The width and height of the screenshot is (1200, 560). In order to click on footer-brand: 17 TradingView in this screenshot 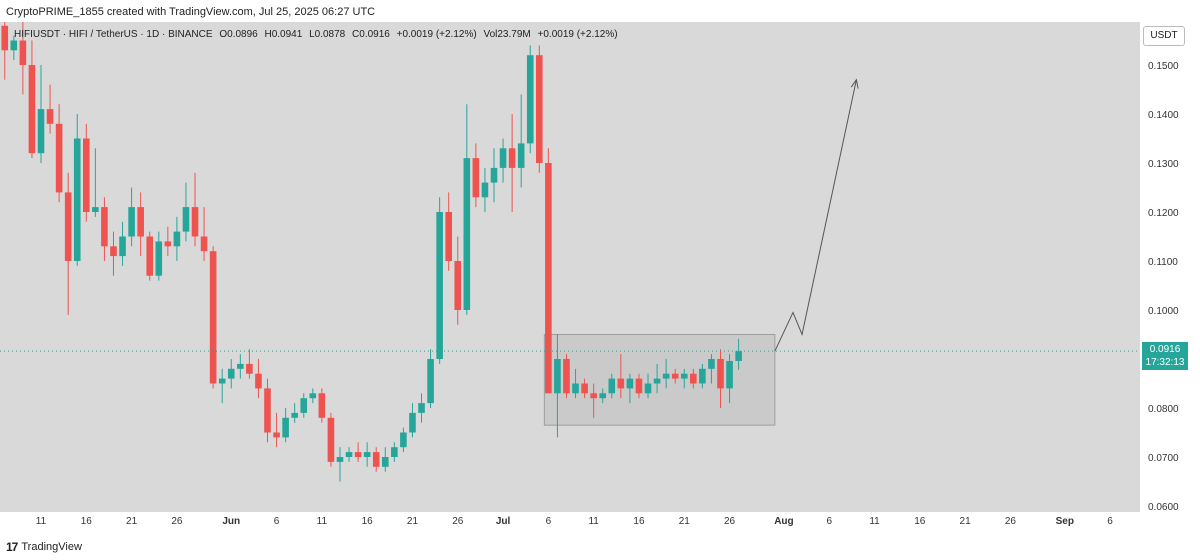, I will do `click(44, 547)`.